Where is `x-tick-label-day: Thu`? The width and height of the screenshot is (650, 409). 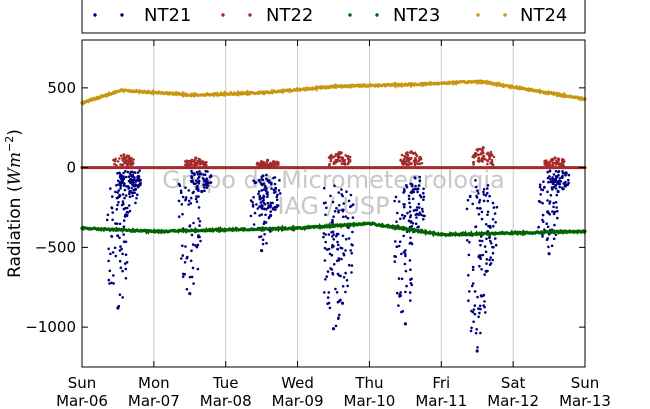 x-tick-label-day: Thu is located at coordinates (368, 383).